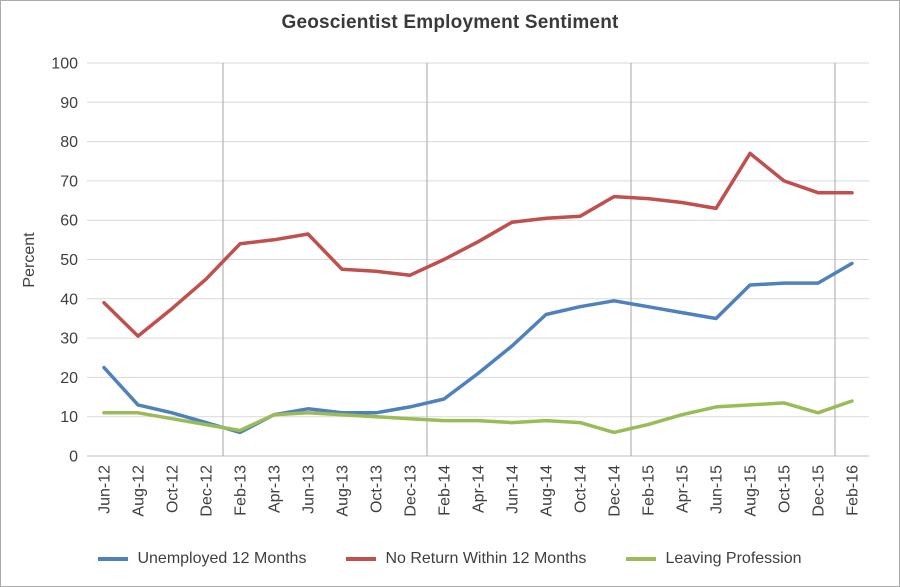  I want to click on y-tick-label: 30, so click(69, 339).